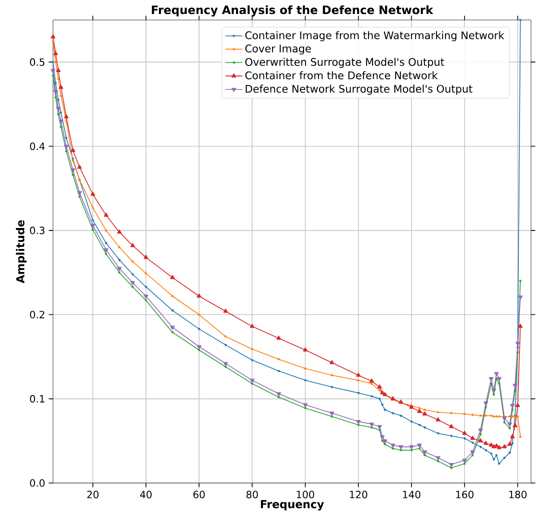 The image size is (543, 523). Describe the element at coordinates (293, 10) in the screenshot. I see `chart-title: Frequency Analysis of the Defence Network` at that location.